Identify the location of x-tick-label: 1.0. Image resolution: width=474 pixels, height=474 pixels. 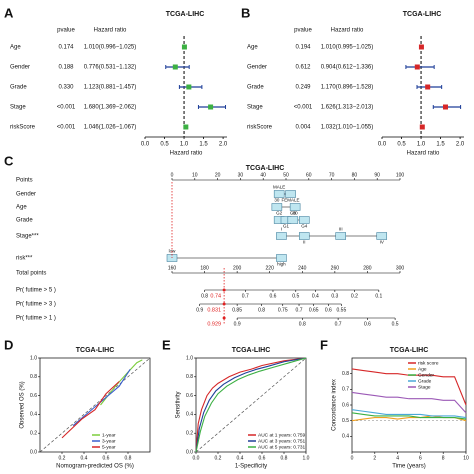
(184, 145).